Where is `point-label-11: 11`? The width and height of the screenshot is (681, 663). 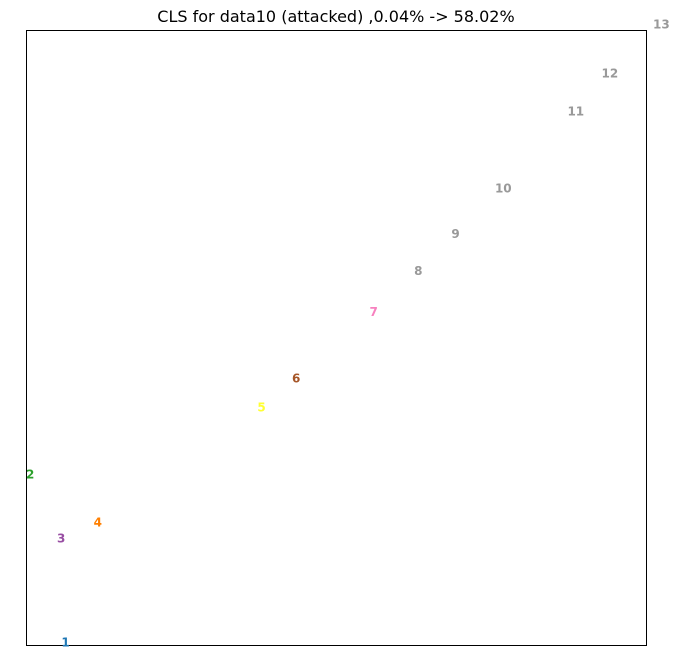
point-label-11: 11 is located at coordinates (575, 112).